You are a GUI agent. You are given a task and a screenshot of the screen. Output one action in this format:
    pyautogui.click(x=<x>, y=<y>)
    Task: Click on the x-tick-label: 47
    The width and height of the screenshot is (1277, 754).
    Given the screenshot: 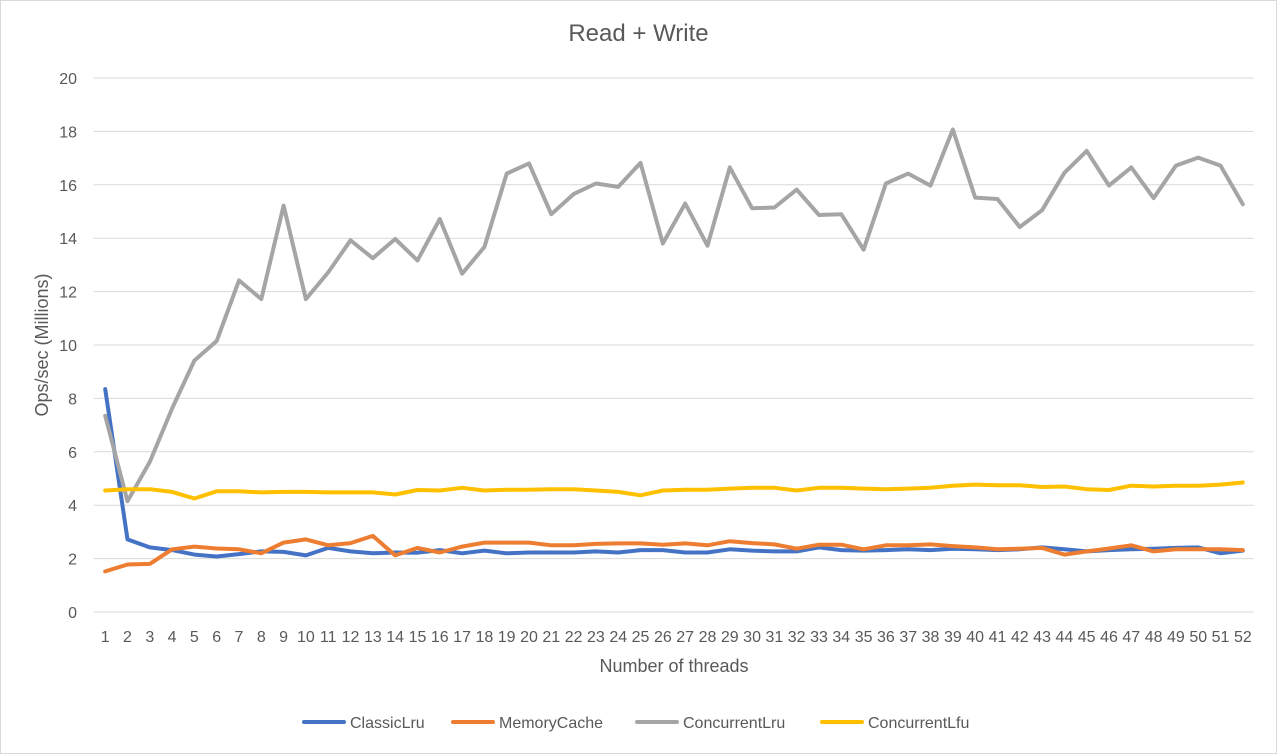 What is the action you would take?
    pyautogui.click(x=1131, y=637)
    